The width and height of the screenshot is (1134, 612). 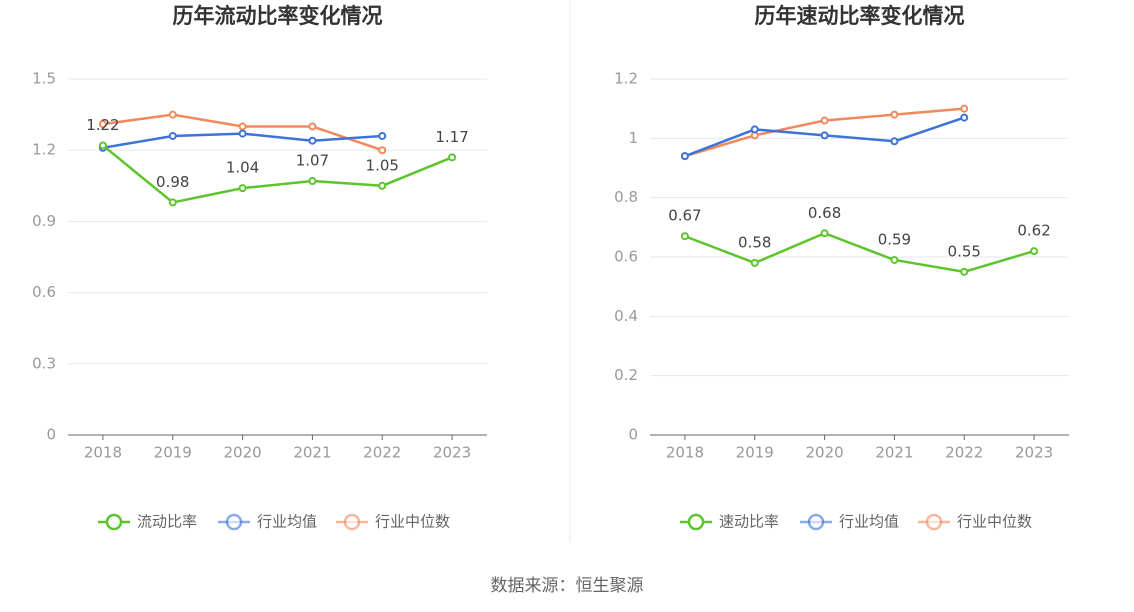 What do you see at coordinates (44, 79) in the screenshot?
I see `y-tick-label: 1.5` at bounding box center [44, 79].